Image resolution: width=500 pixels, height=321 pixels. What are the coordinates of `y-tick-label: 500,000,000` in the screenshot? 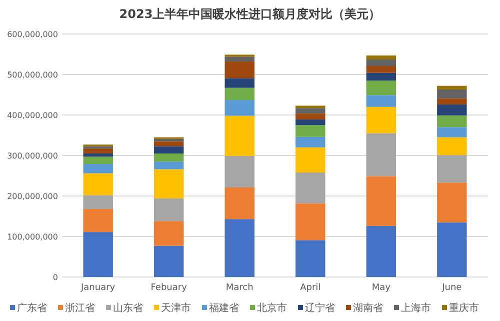 It's located at (32, 75).